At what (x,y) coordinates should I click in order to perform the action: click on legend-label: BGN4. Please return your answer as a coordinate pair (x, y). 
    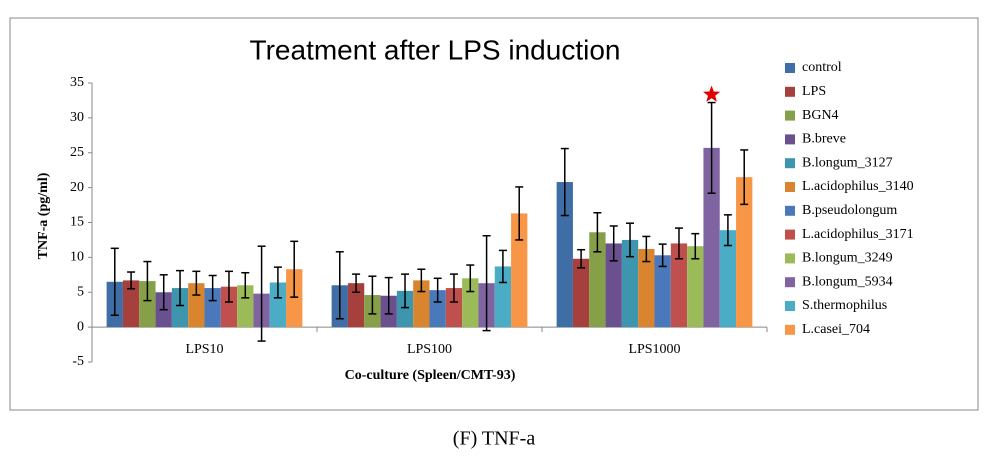
    Looking at the image, I should click on (820, 115).